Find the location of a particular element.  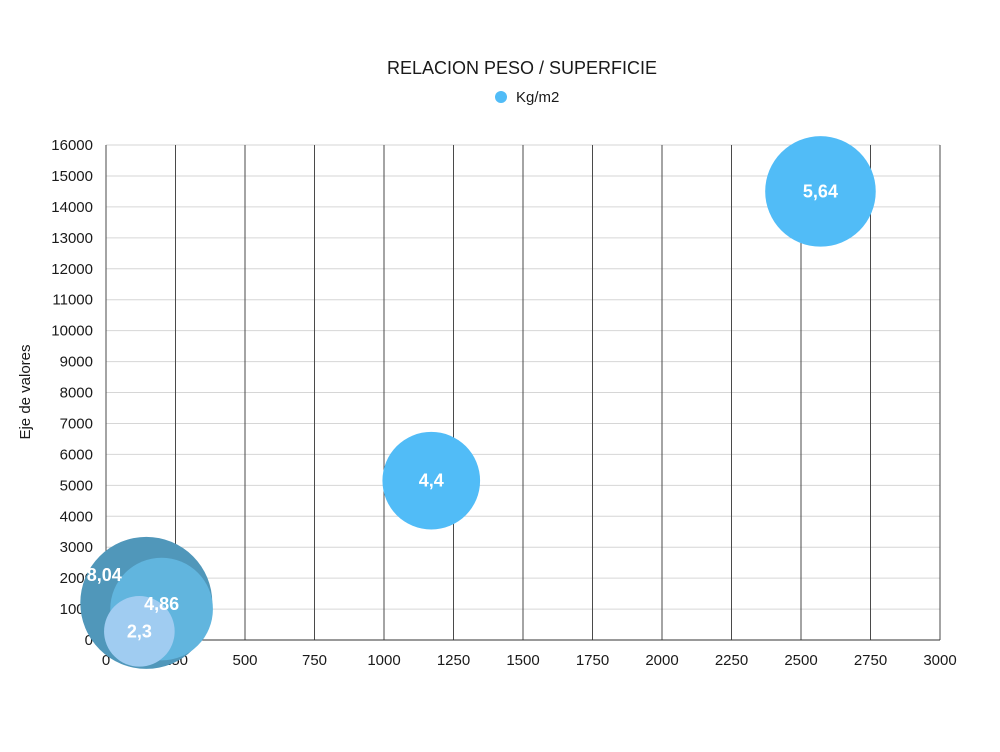

x-tick-label: 2000 is located at coordinates (661, 660).